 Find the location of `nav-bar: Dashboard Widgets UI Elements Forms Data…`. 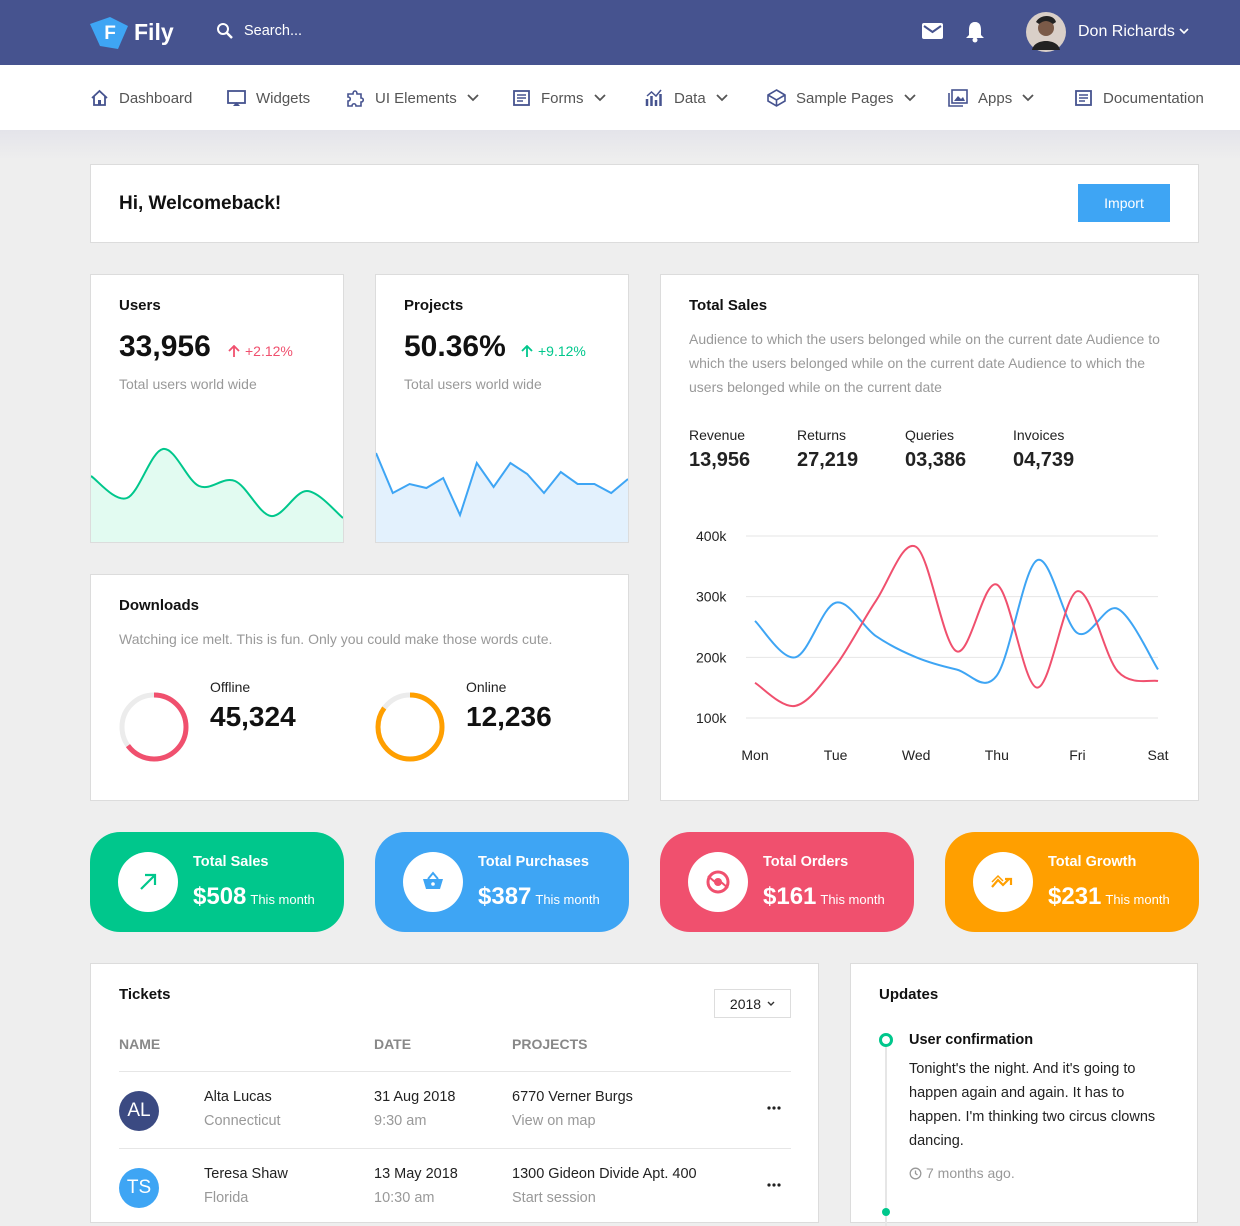

nav-bar: Dashboard Widgets UI Elements Forms Data… is located at coordinates (620, 97).